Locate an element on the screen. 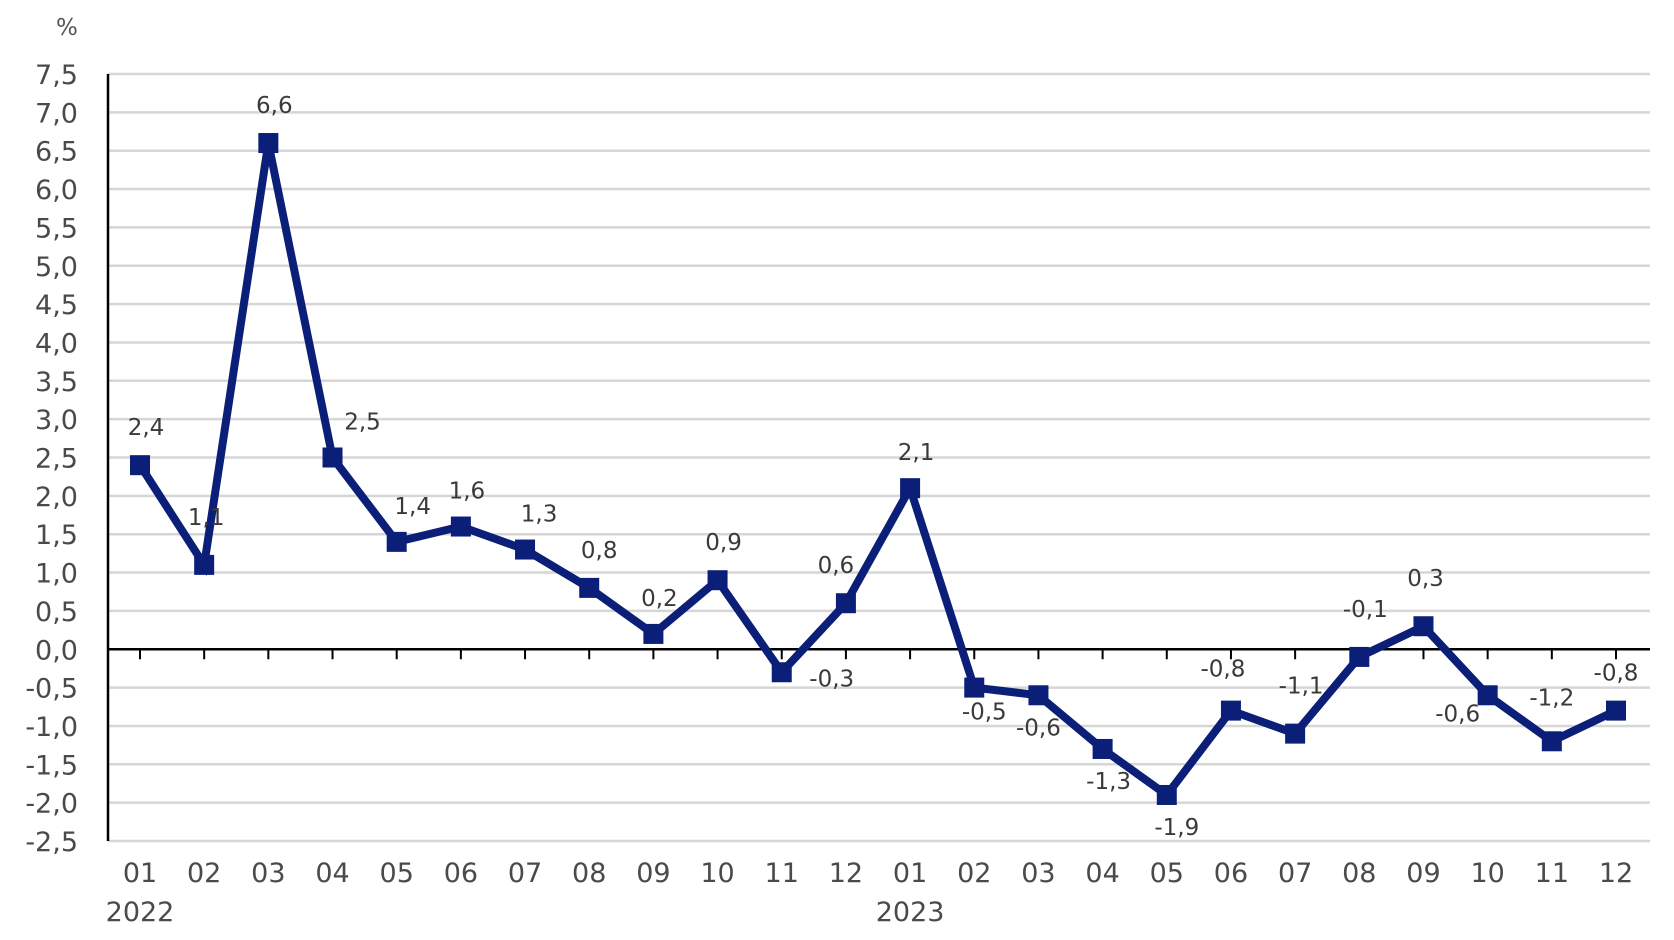 This screenshot has height=940, width=1674. y-tick-label: 4,5 is located at coordinates (56, 305).